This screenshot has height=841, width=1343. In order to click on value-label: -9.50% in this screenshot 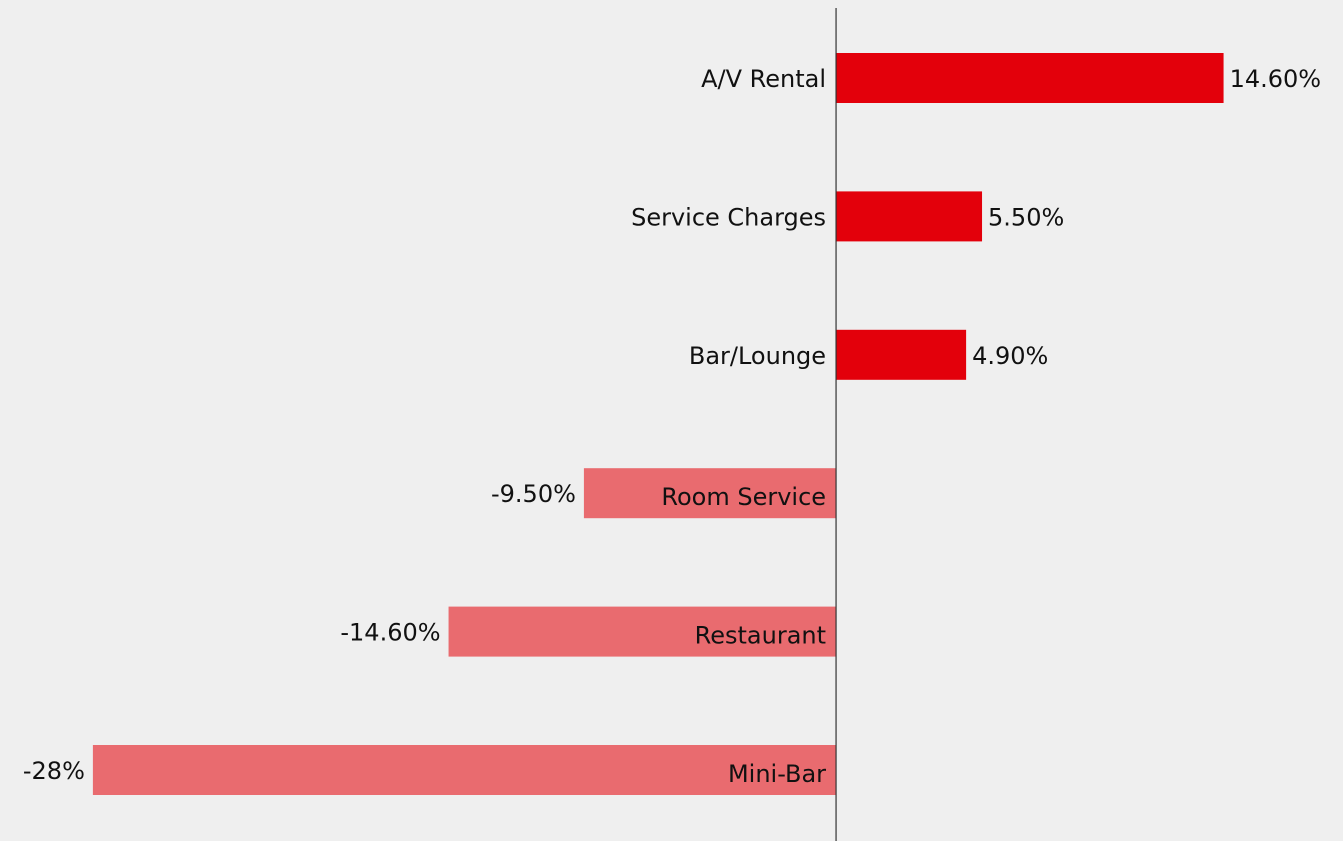, I will do `click(533, 494)`.